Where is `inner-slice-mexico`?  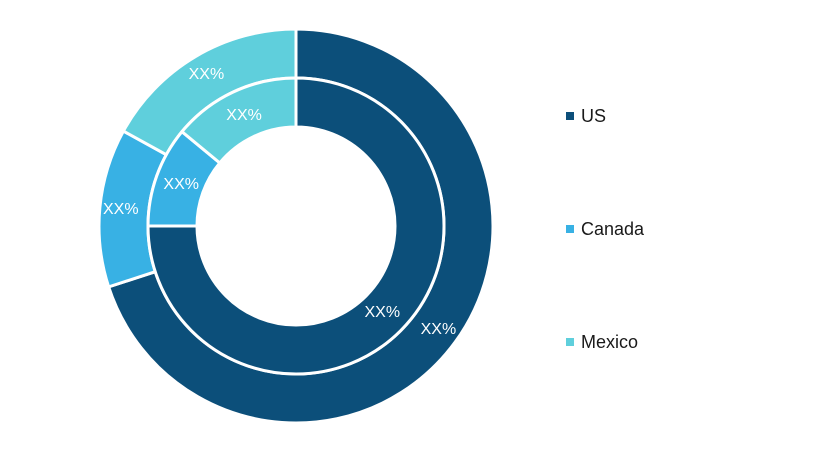 inner-slice-mexico is located at coordinates (238, 121).